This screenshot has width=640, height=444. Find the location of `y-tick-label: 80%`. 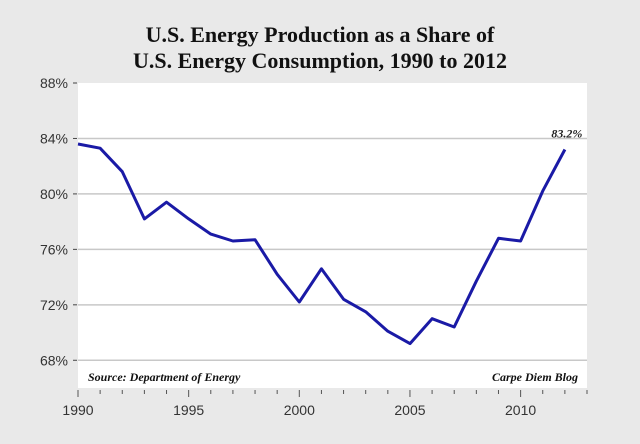

y-tick-label: 80% is located at coordinates (54, 194).